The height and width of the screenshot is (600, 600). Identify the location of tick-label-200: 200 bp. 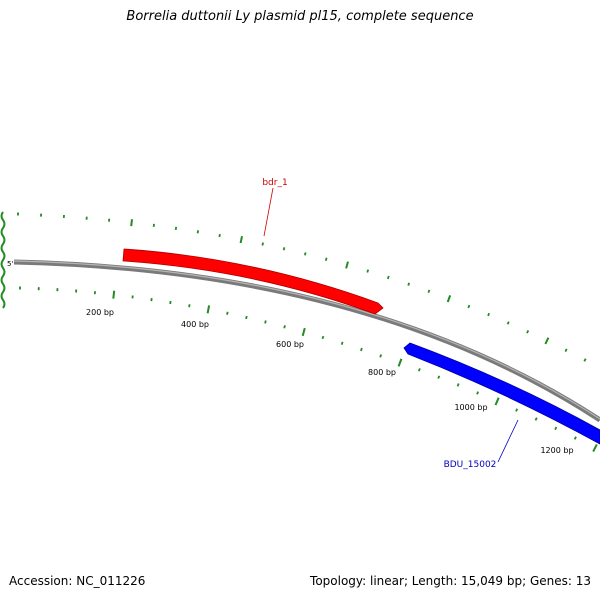
(100, 312).